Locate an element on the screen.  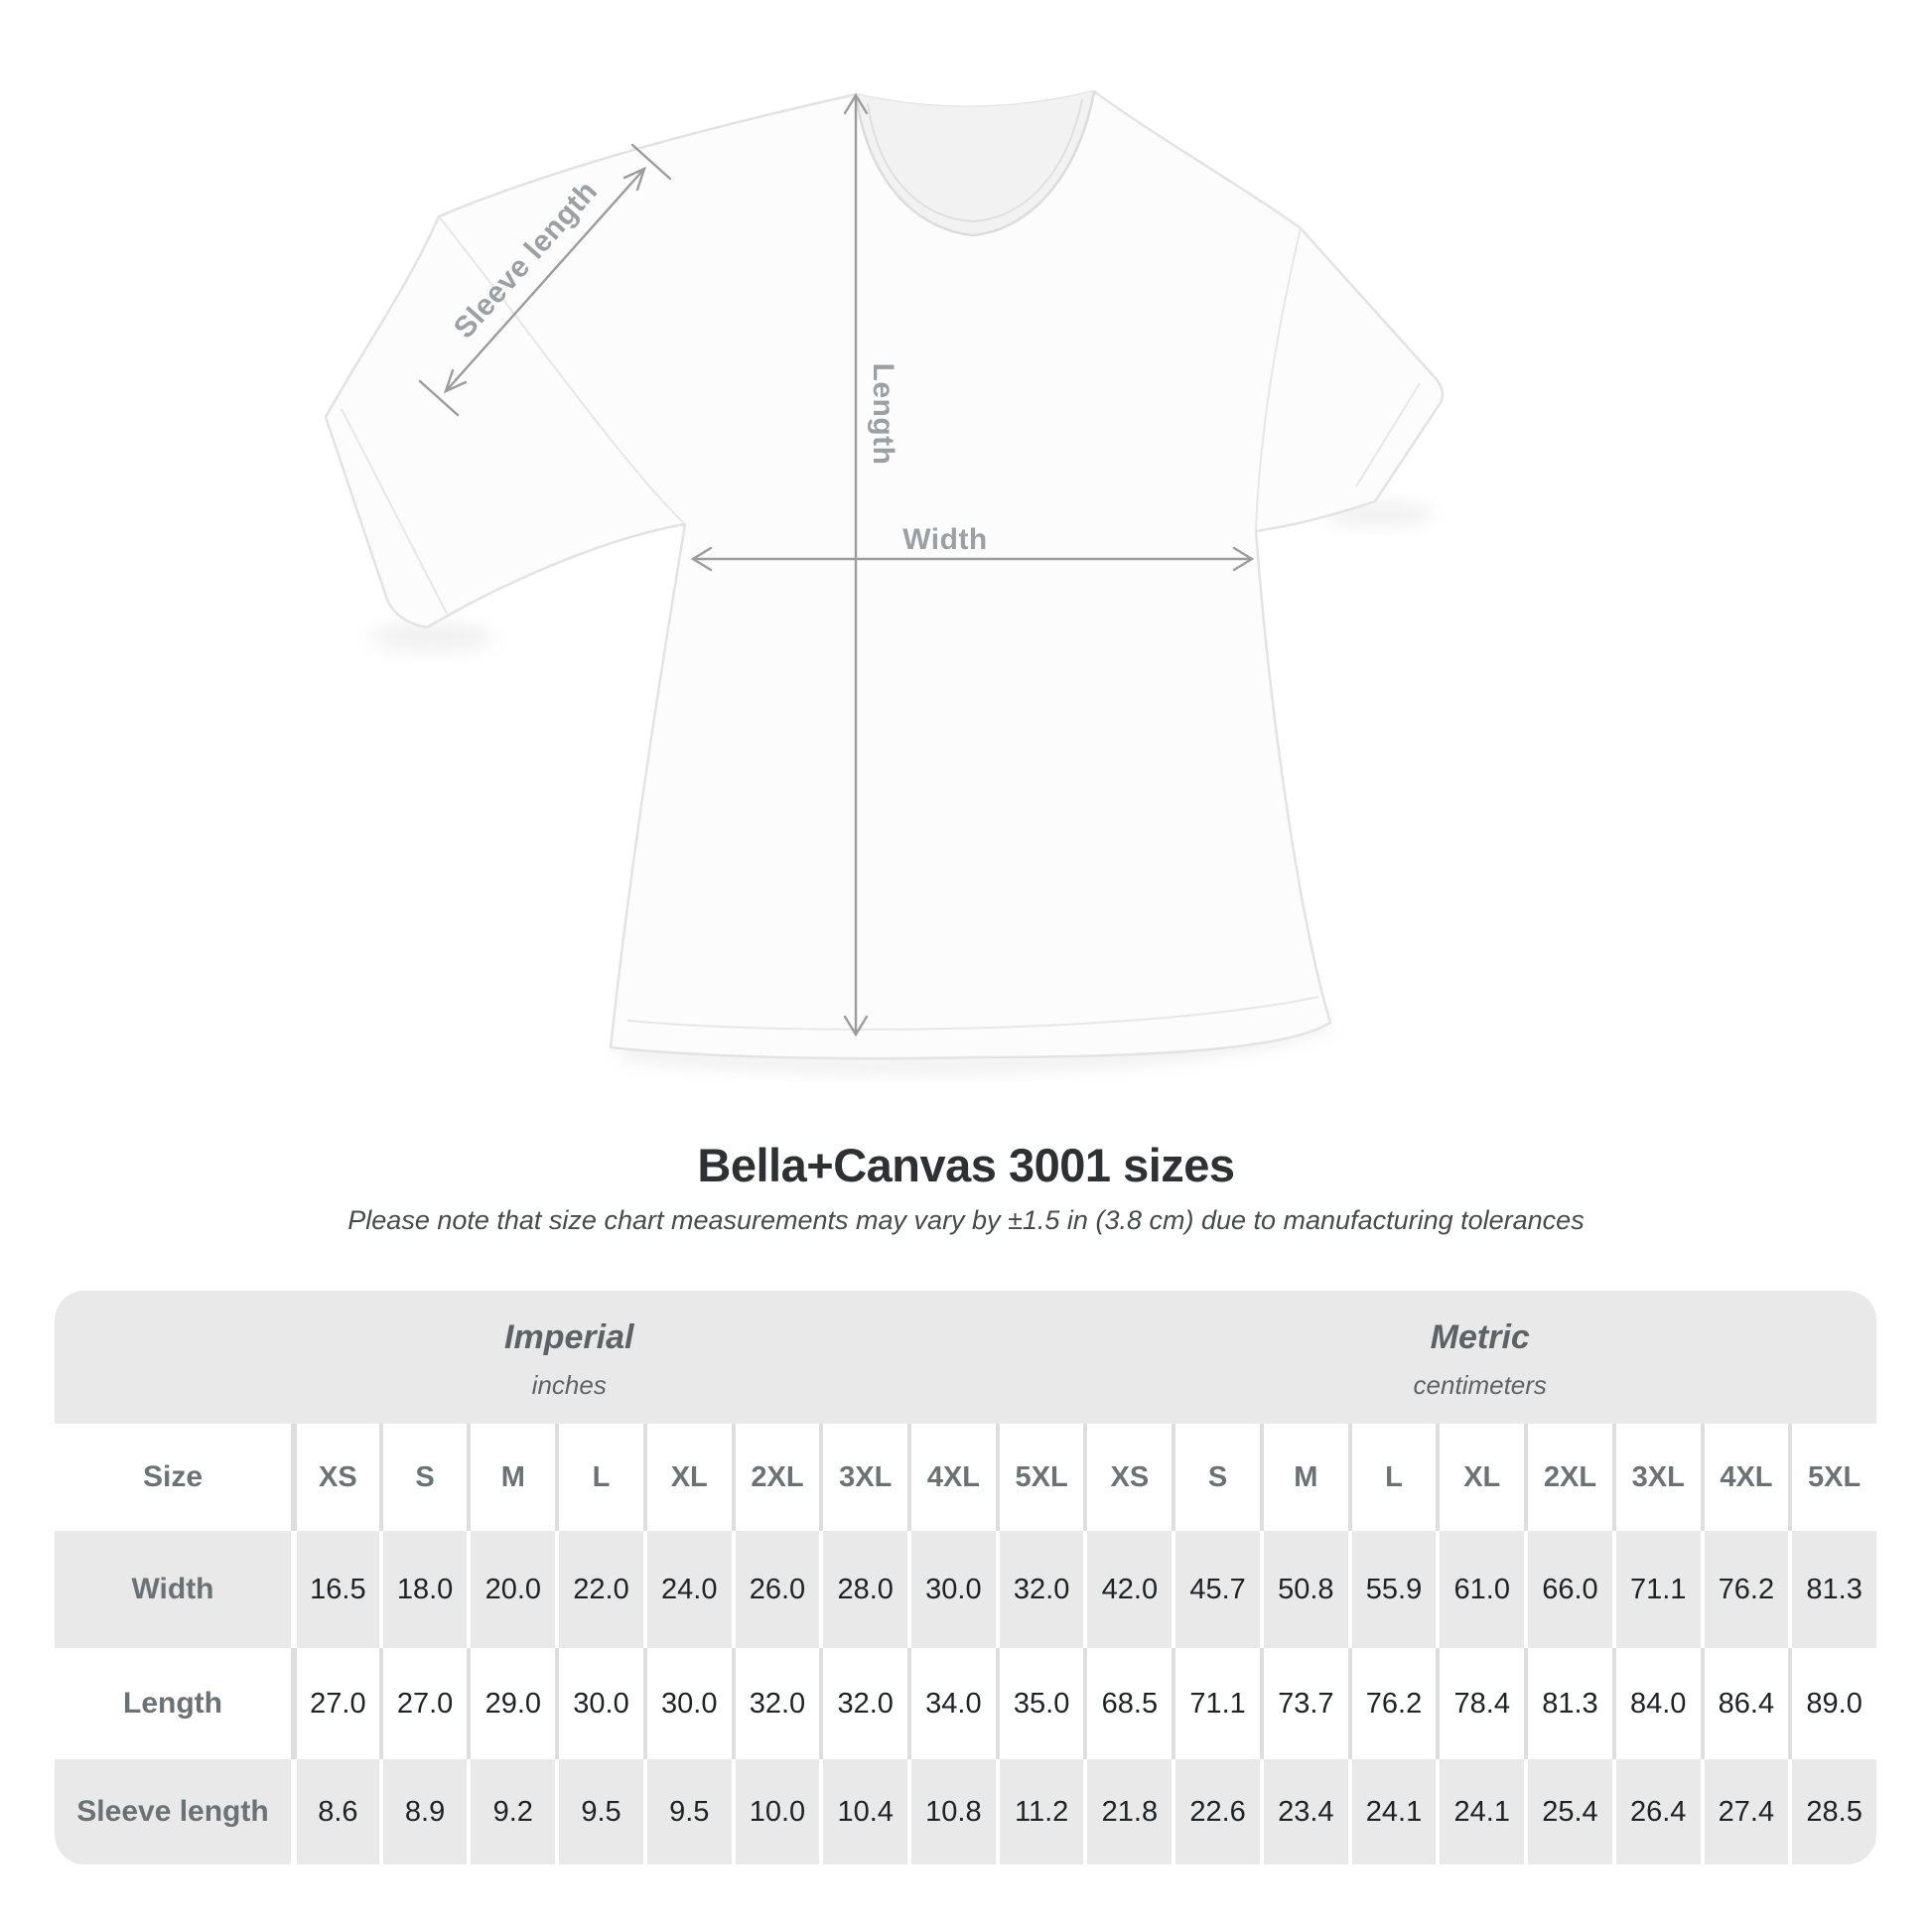
left-cuff-shadow is located at coordinates (432, 637).